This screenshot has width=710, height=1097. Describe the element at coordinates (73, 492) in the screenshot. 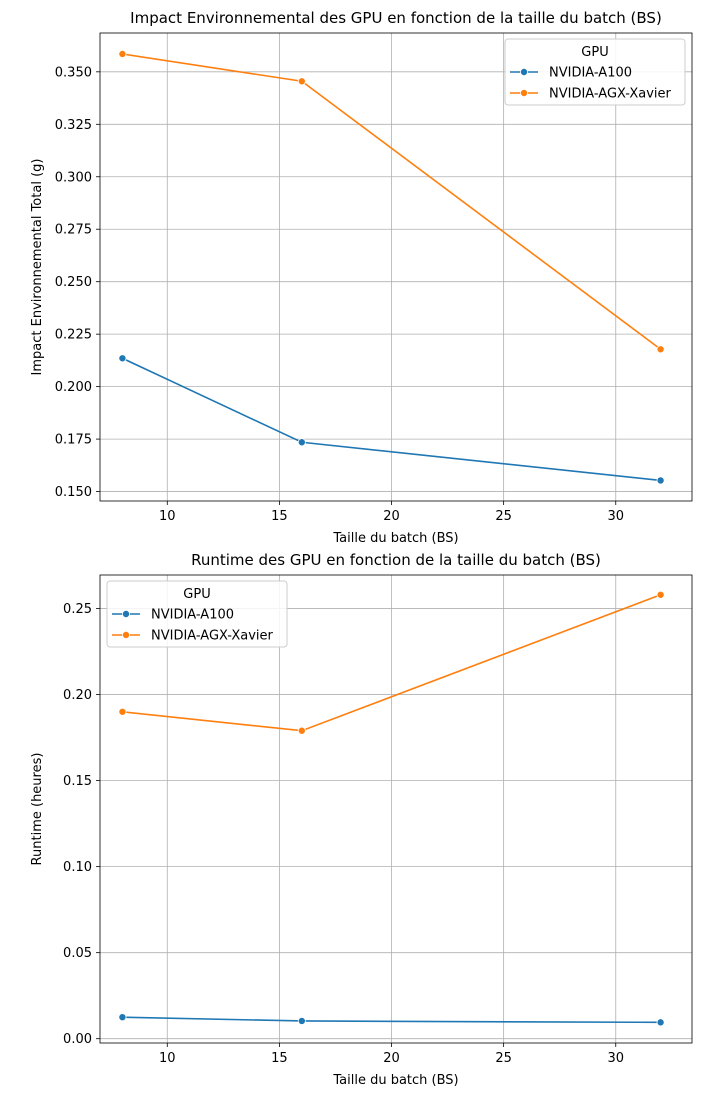

I see `chart1-y-tick-label: 0.150` at that location.